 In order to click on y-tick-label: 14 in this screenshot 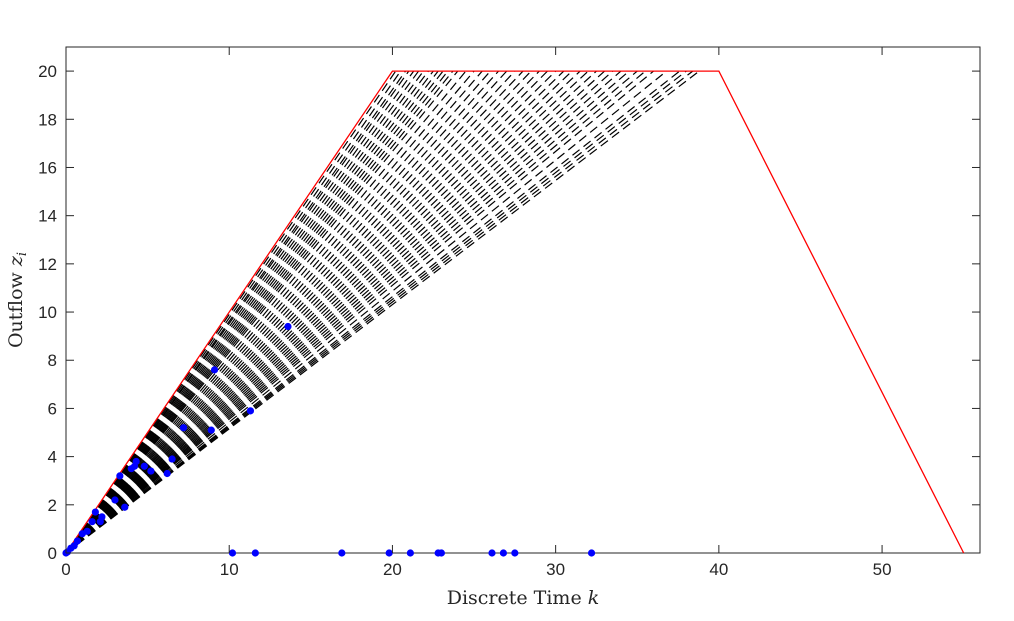, I will do `click(47, 216)`.